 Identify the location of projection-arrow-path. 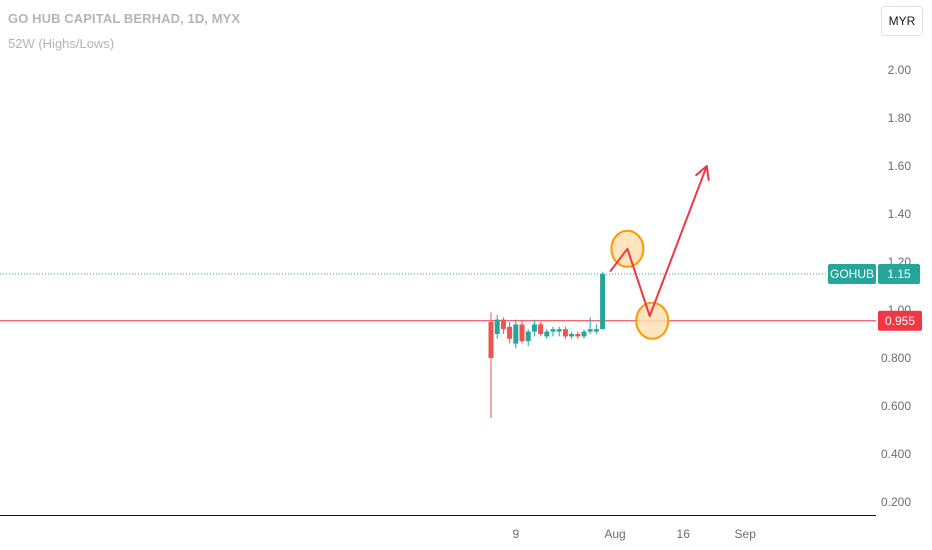
(658, 241).